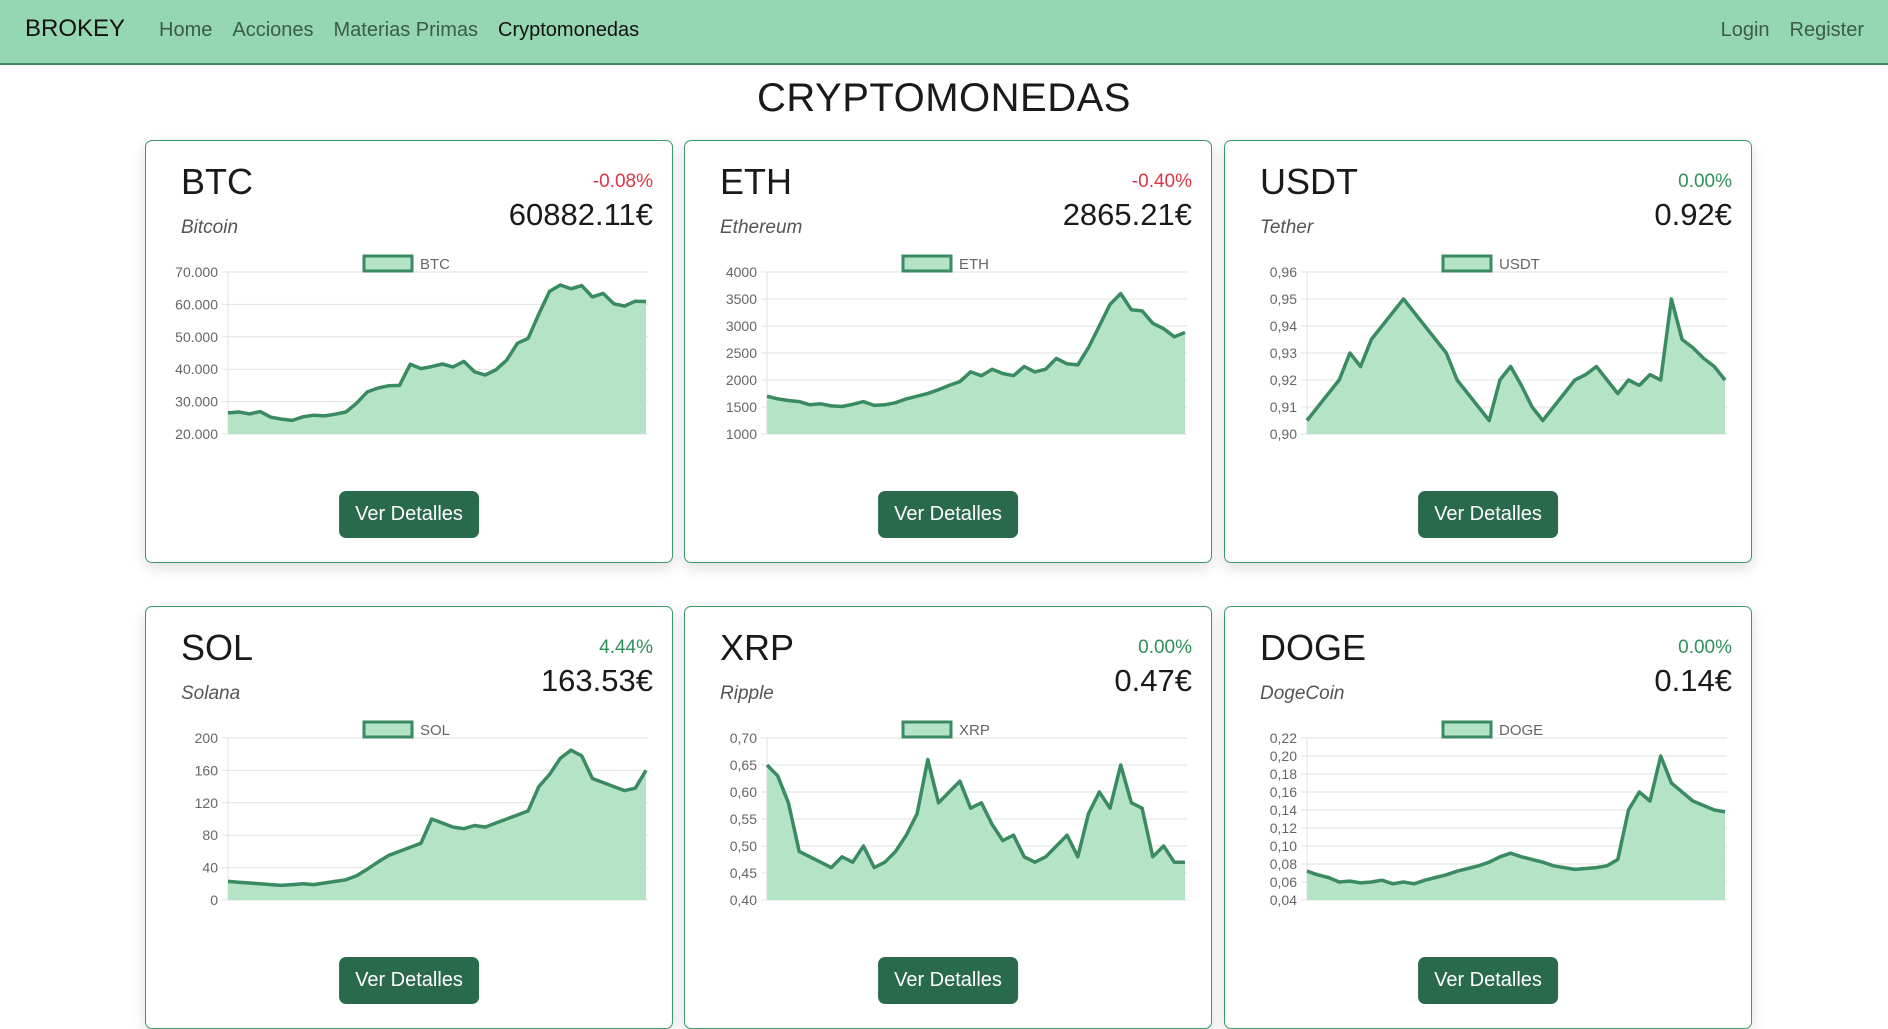 This screenshot has width=1888, height=1029. I want to click on nav-link-cryptomonedas: Cryptomonedas, so click(569, 30).